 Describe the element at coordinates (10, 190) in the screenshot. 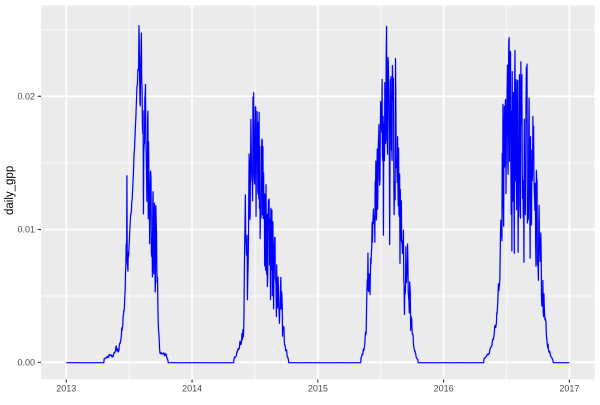

I see `svg-text: daily_gpp` at that location.